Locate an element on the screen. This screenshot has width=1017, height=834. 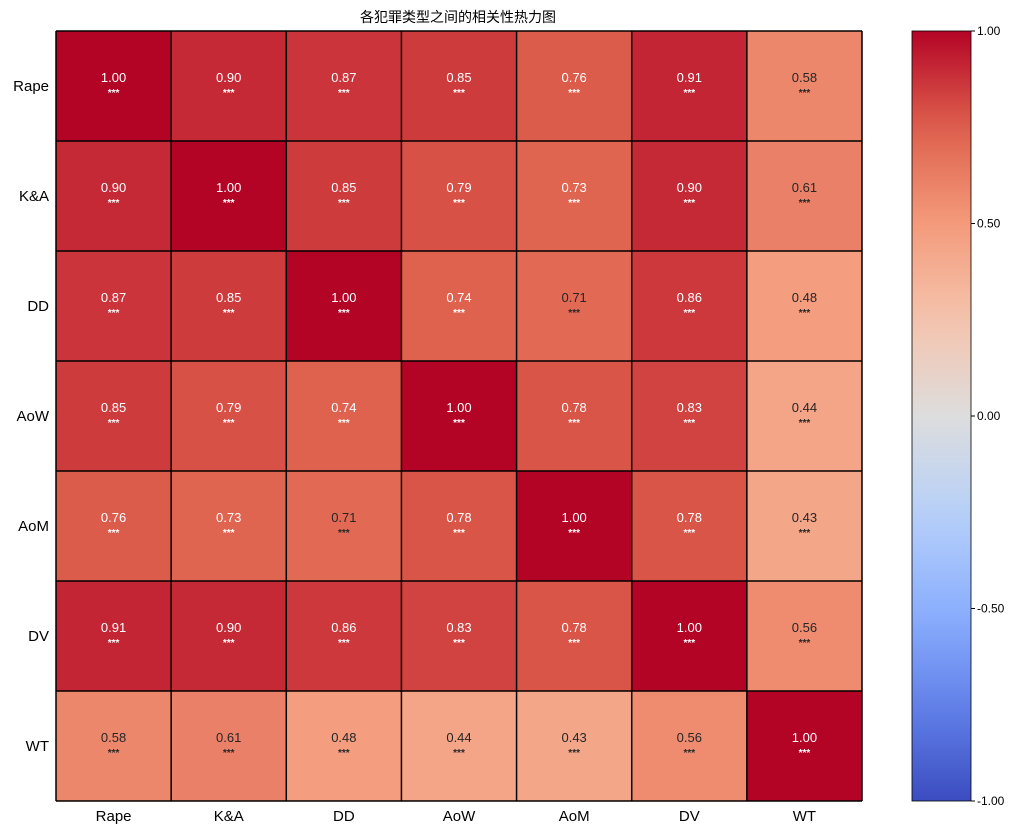
colorbar-tick-label: -0.50 is located at coordinates (991, 609).